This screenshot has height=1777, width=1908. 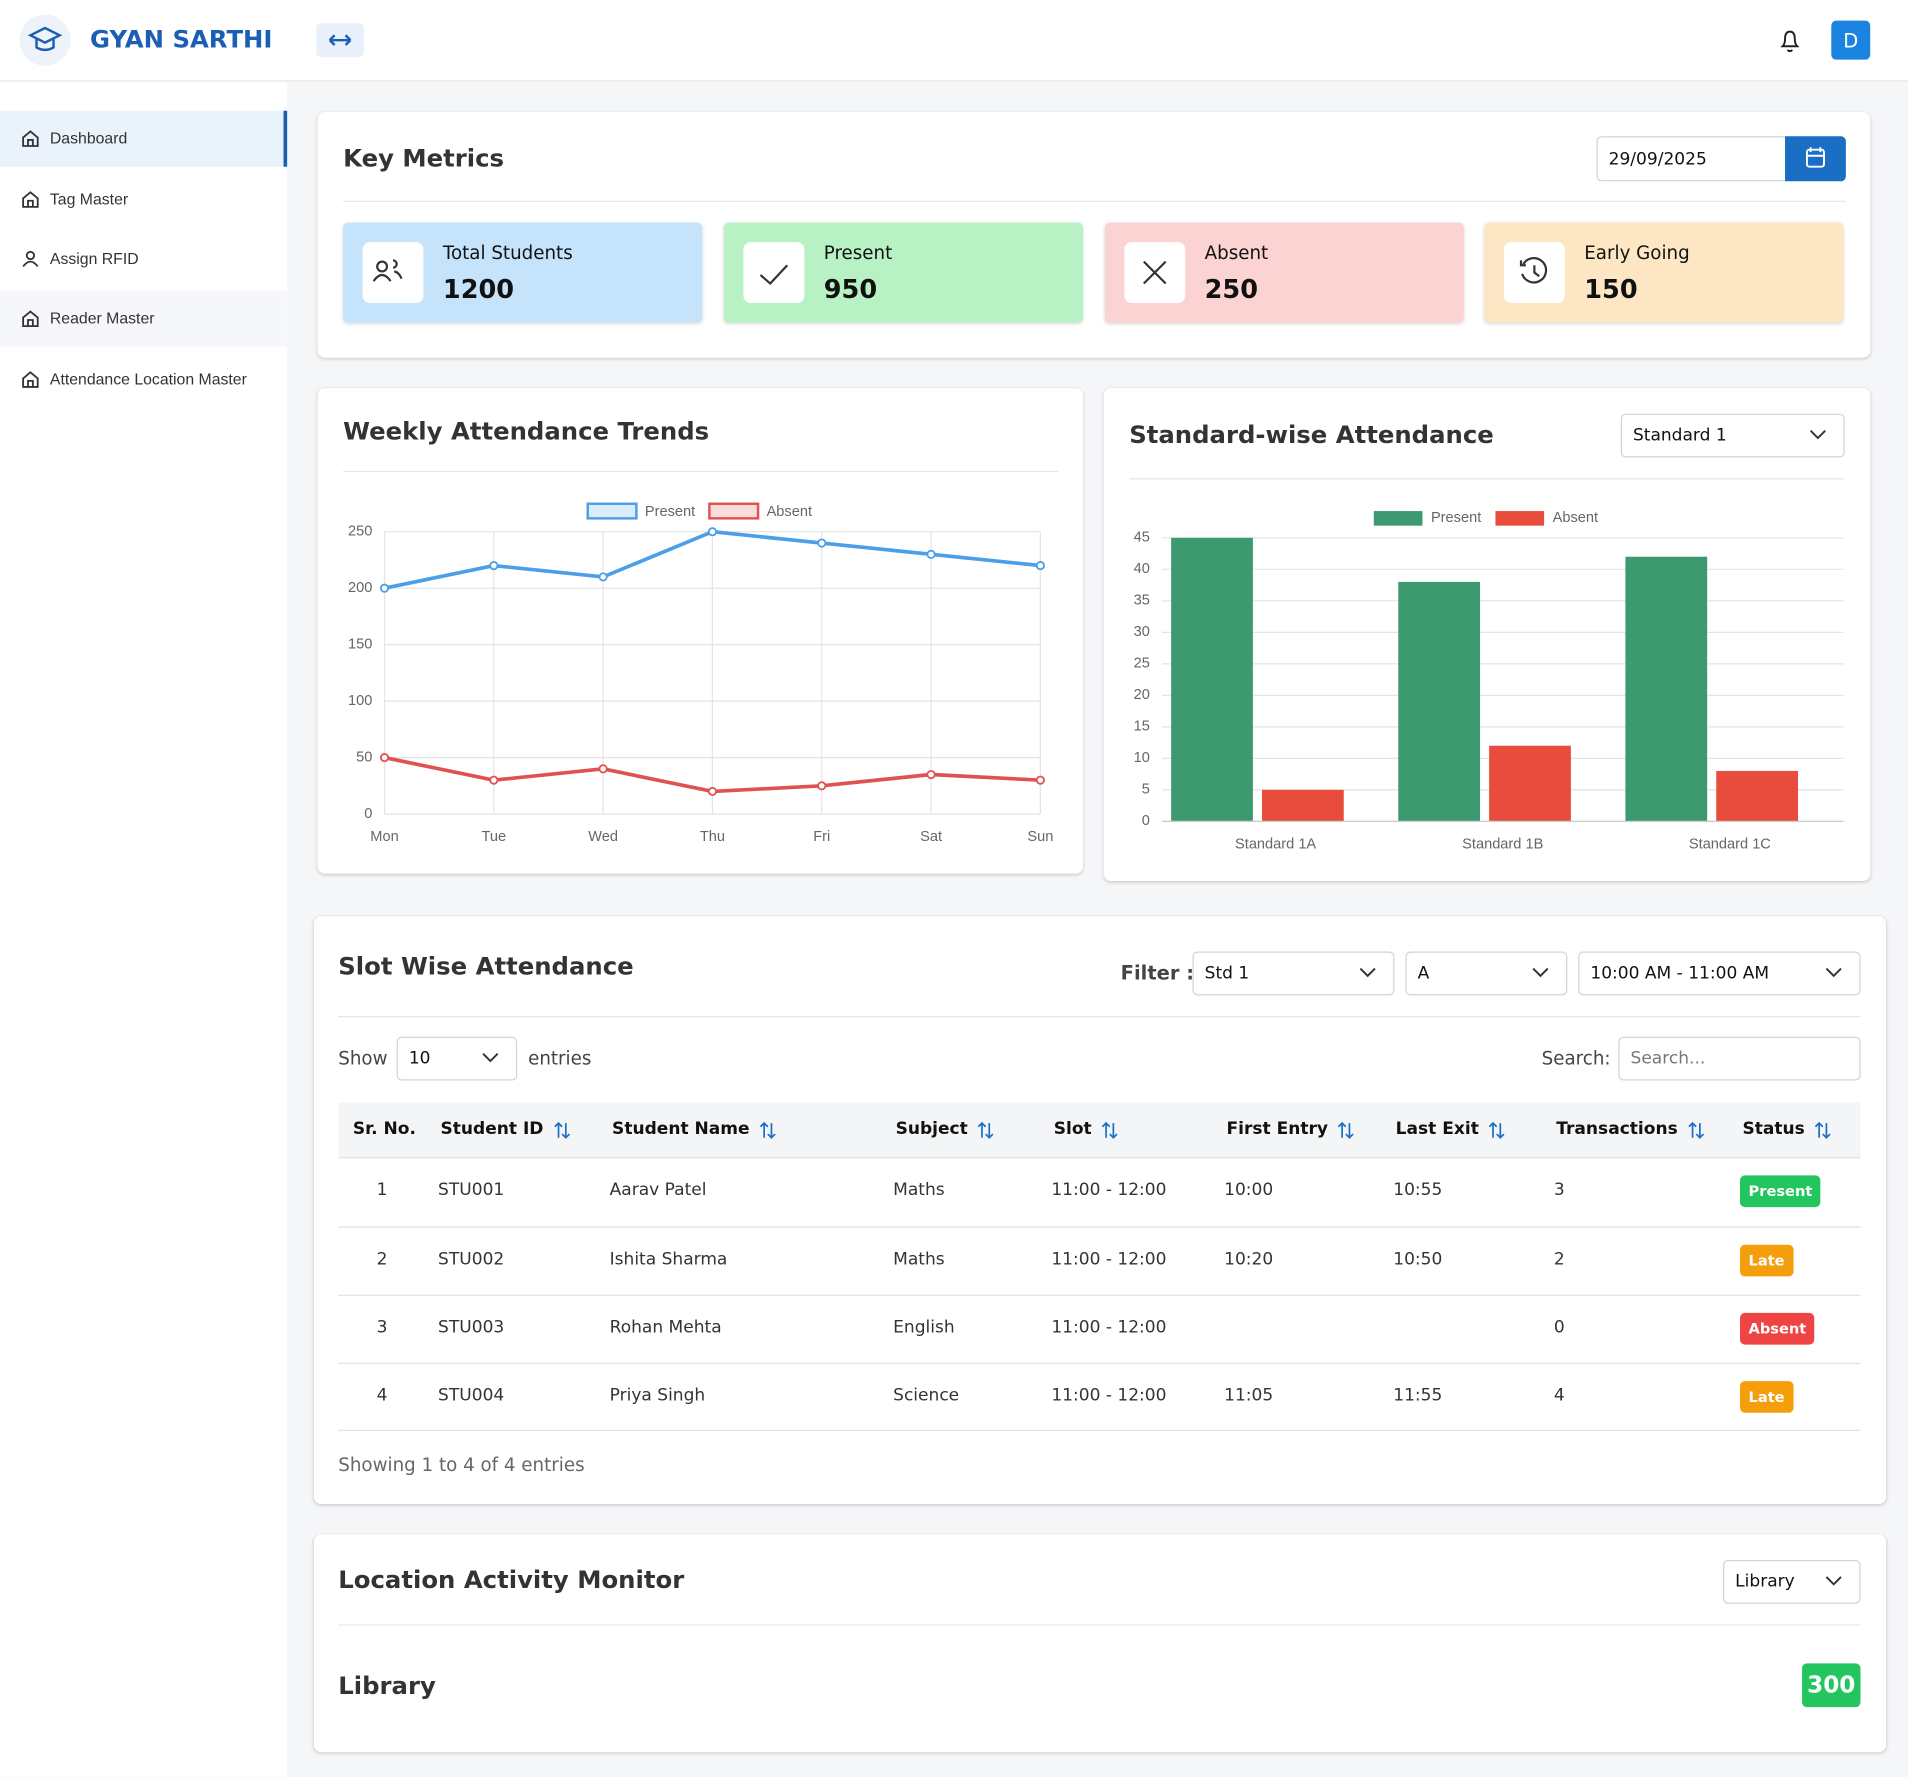 What do you see at coordinates (1658, 158) in the screenshot?
I see `date-value: 29/09/2025` at bounding box center [1658, 158].